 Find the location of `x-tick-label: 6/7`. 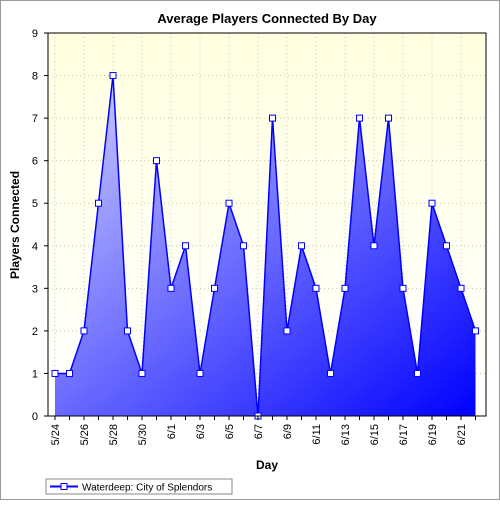

x-tick-label: 6/7 is located at coordinates (259, 431).